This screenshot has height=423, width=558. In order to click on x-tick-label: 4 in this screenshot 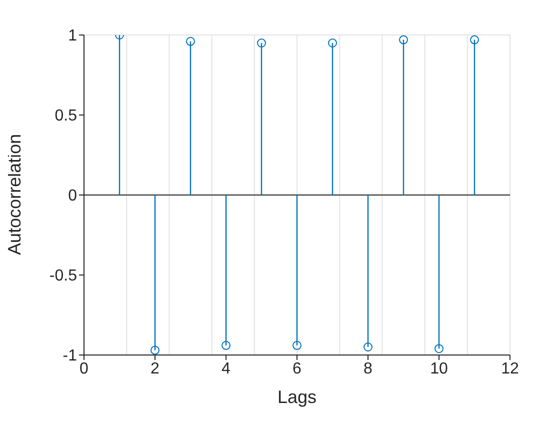, I will do `click(226, 369)`.